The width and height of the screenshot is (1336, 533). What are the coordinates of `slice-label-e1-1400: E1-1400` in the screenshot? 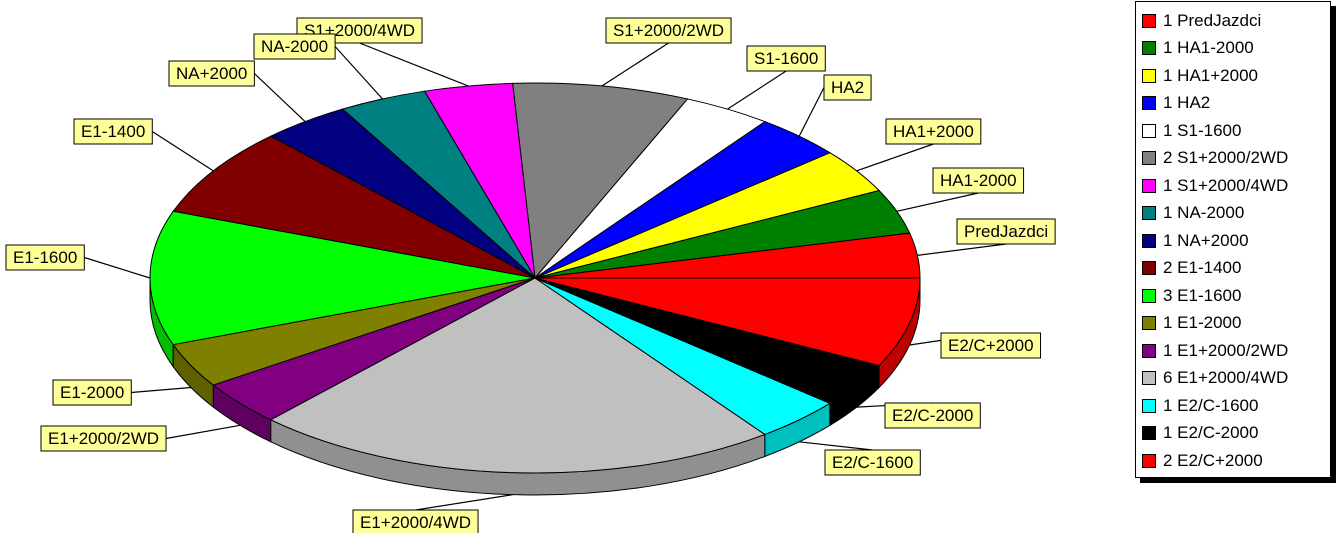 It's located at (143, 145).